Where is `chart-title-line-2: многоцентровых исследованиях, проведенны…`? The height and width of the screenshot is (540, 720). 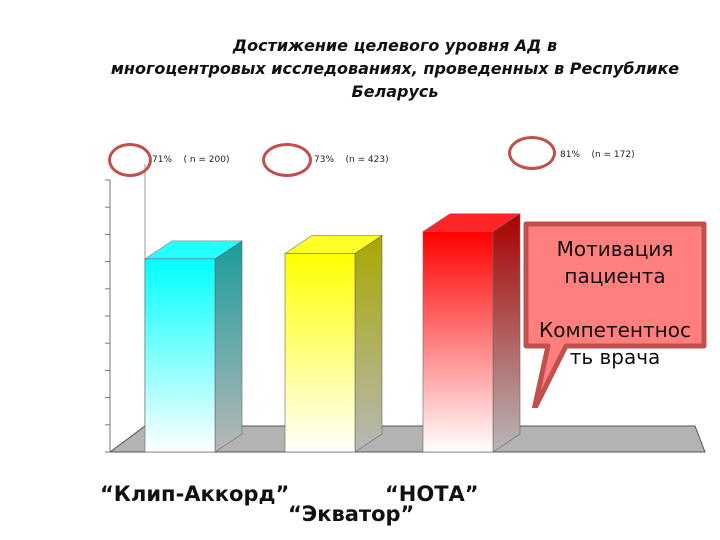 chart-title-line-2: многоцентровых исследованиях, проведенны… is located at coordinates (395, 80).